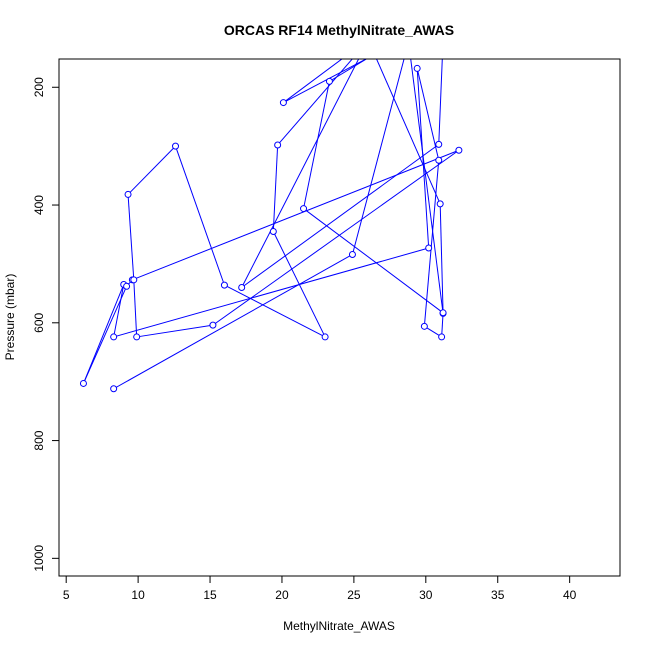 Image resolution: width=650 pixels, height=650 pixels. Describe the element at coordinates (138, 595) in the screenshot. I see `x-tick-label: 10` at that location.